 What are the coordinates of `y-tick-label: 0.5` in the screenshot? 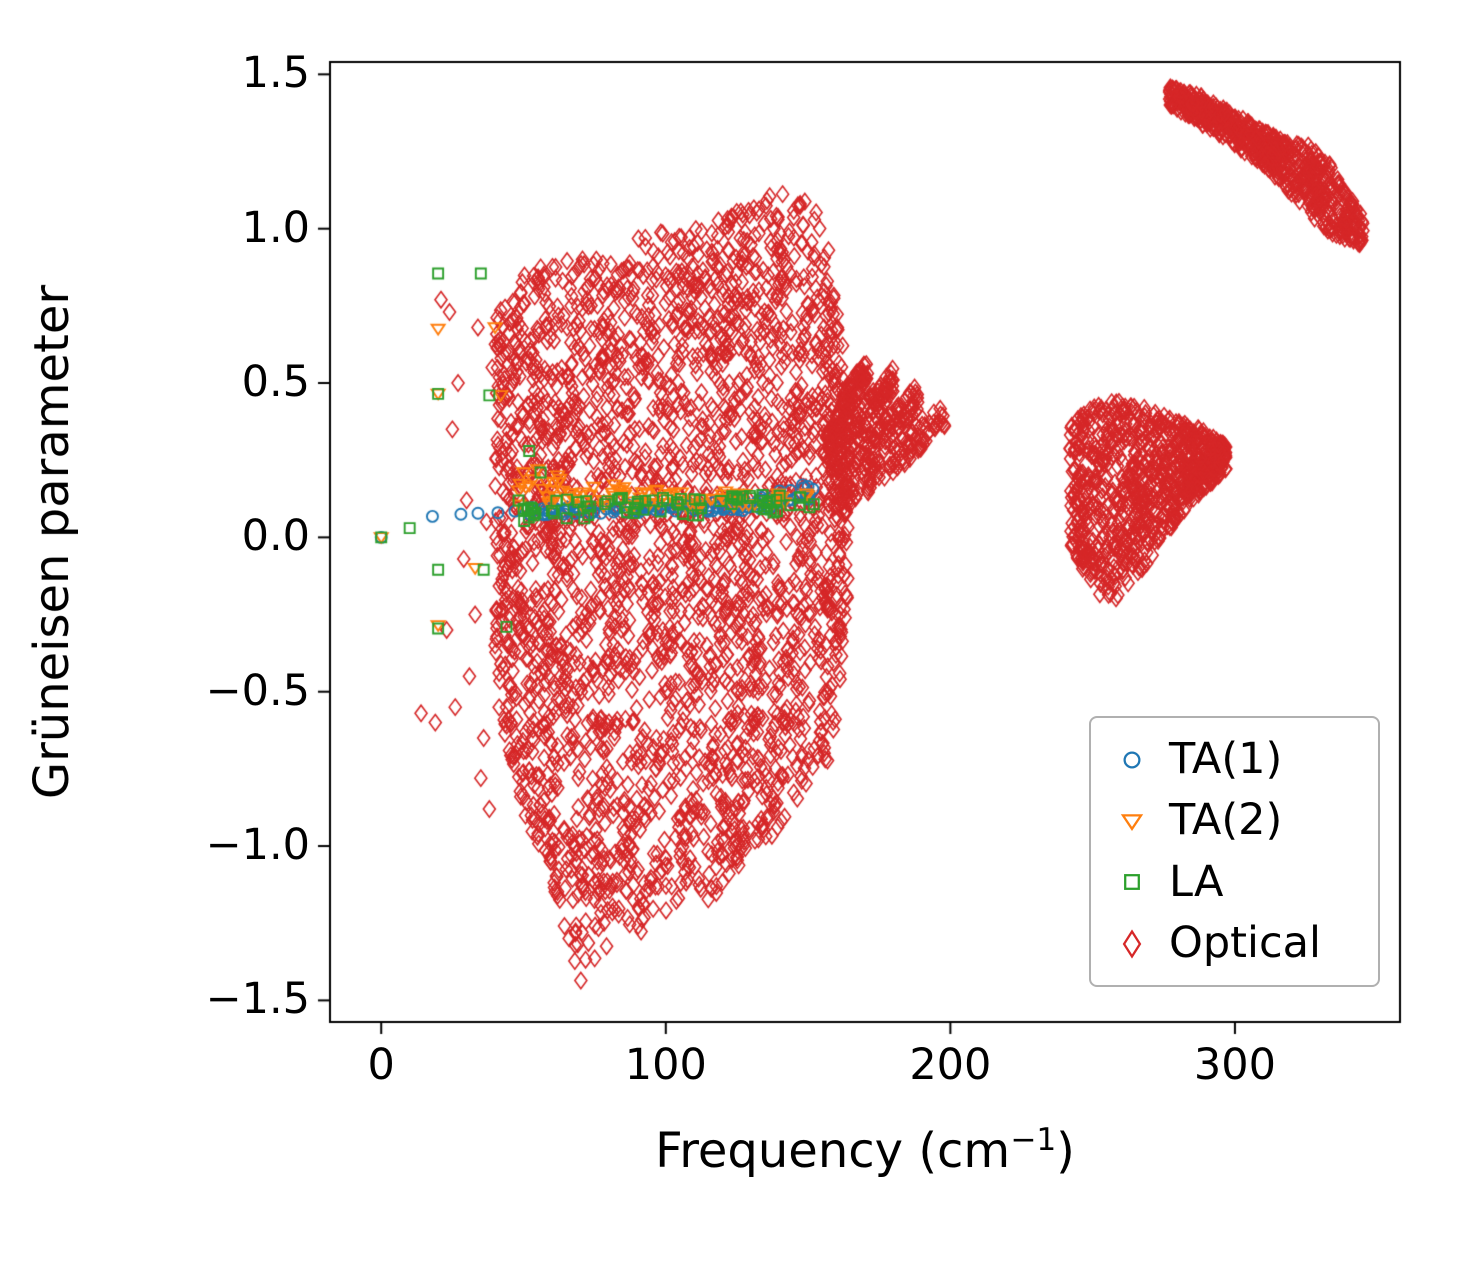 It's located at (275, 382).